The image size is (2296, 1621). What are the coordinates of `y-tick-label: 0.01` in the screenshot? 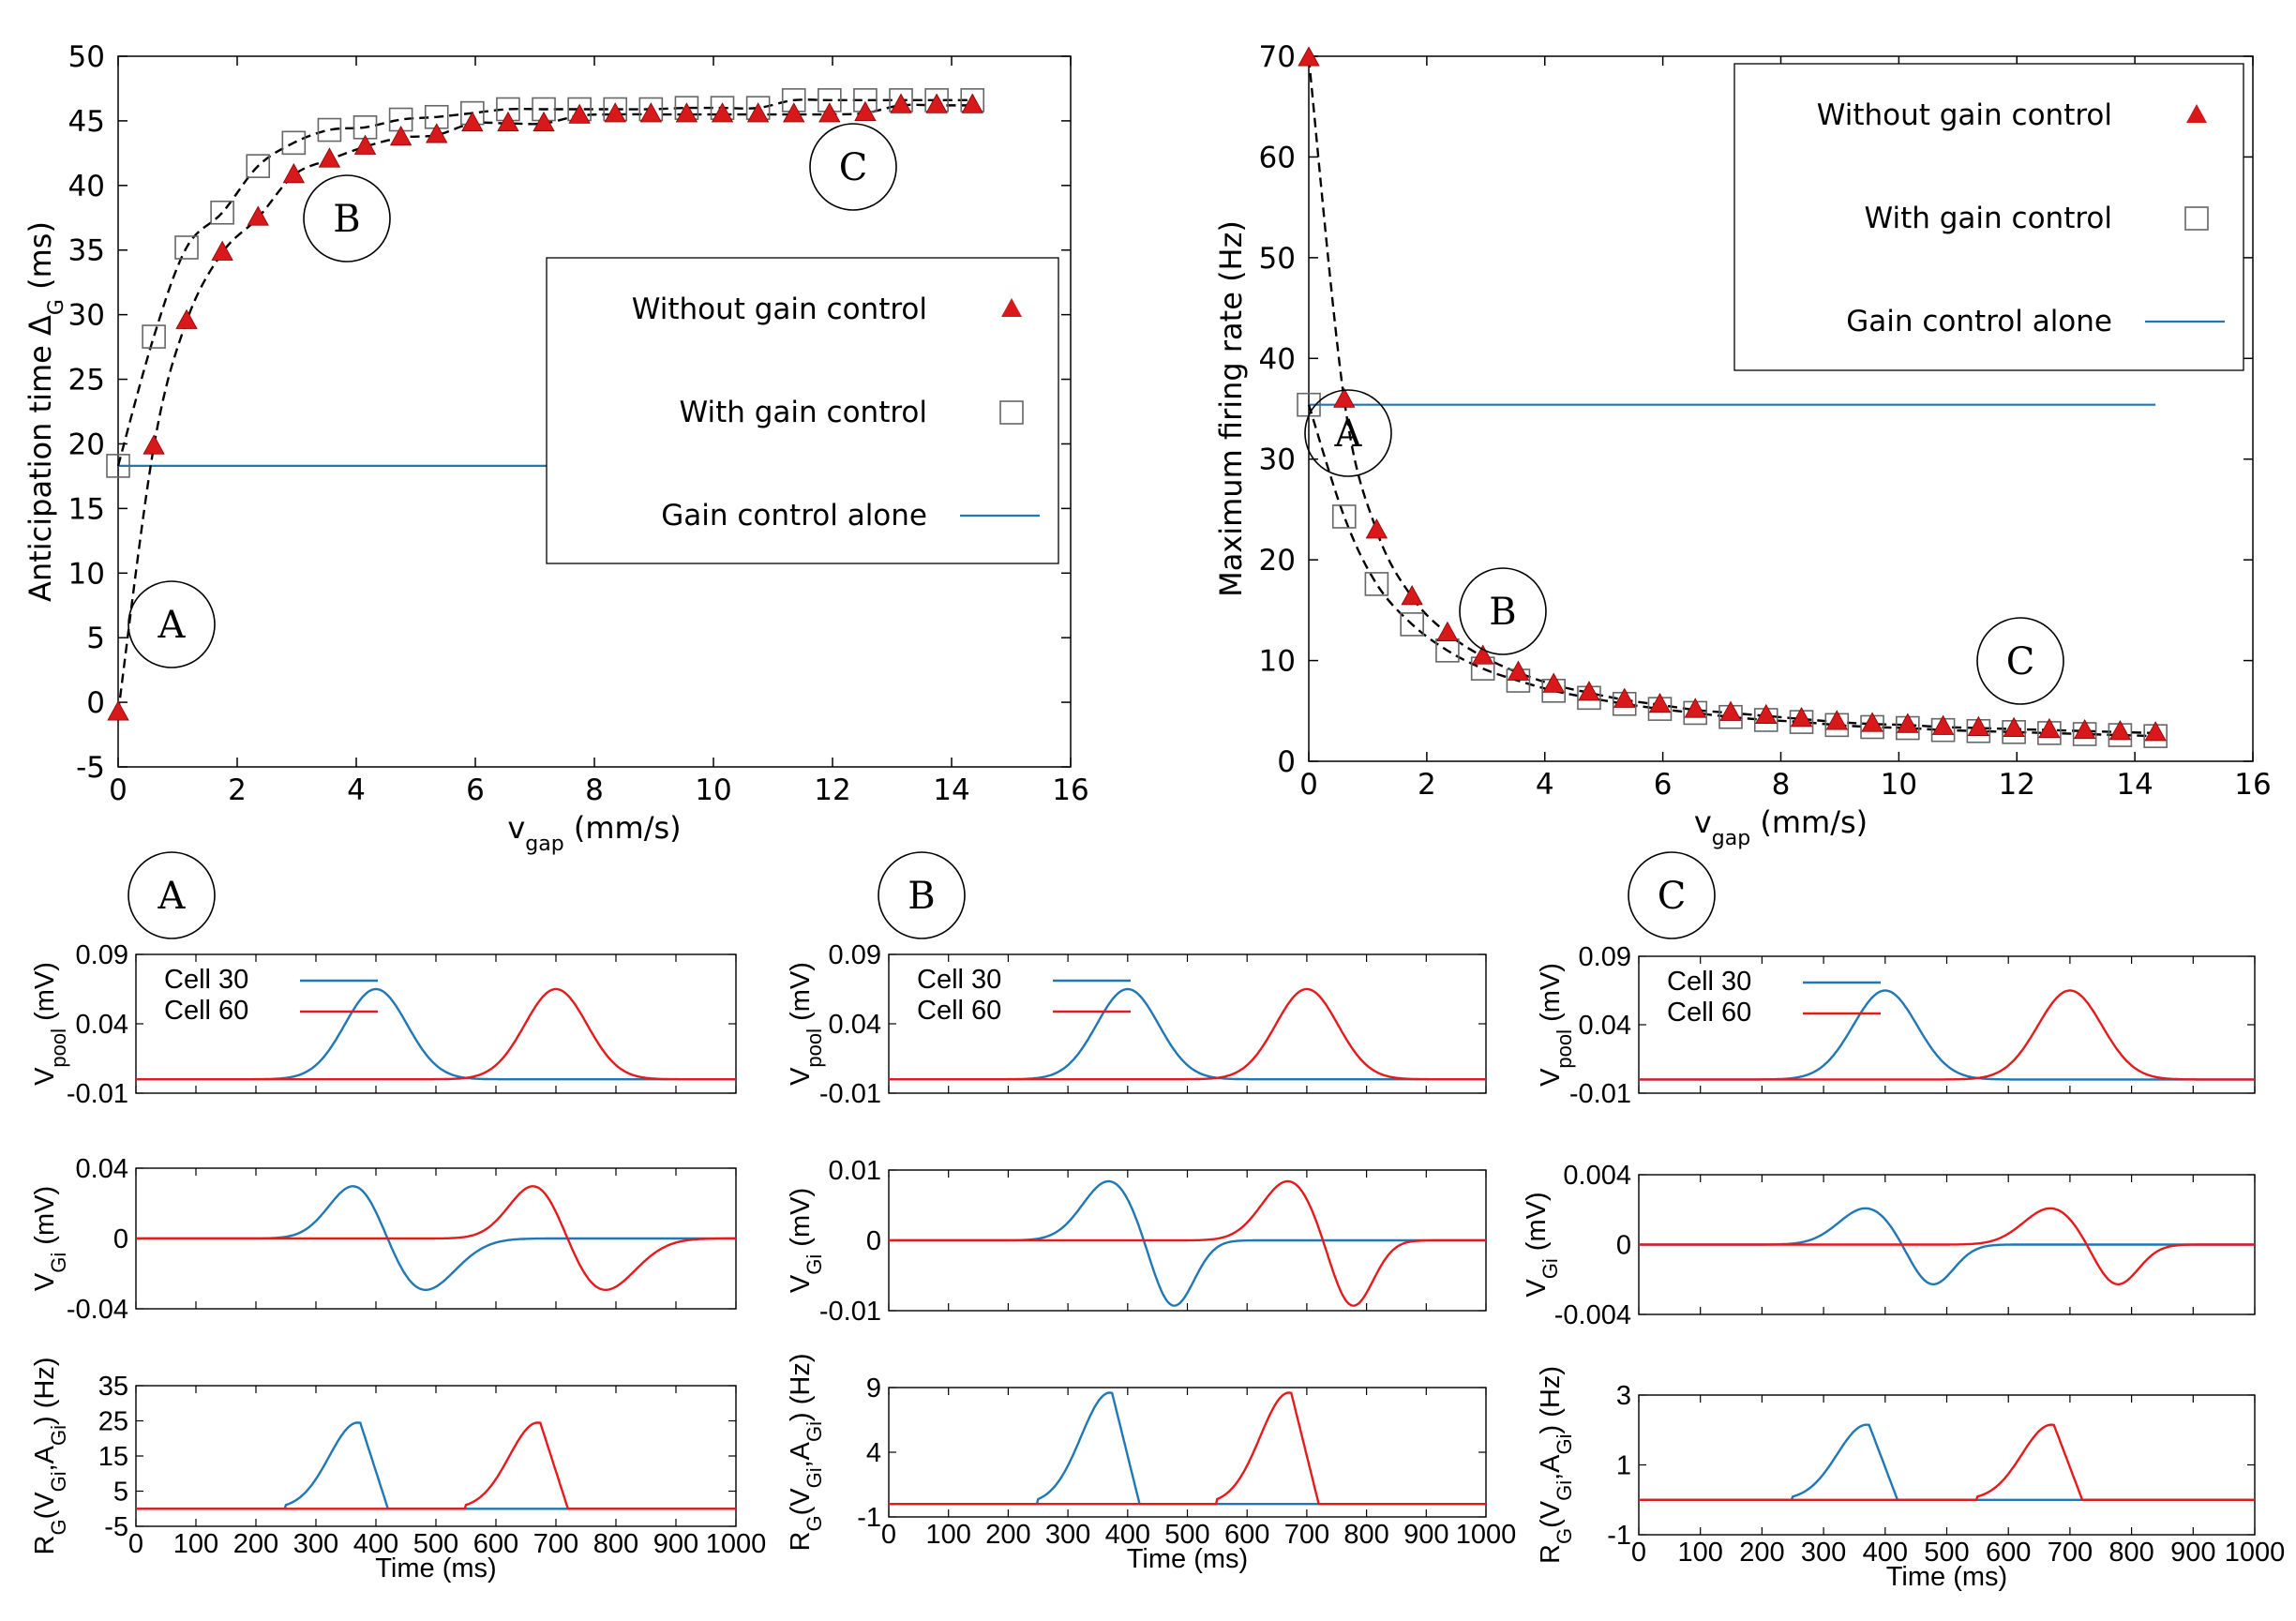 It's located at (855, 1171).